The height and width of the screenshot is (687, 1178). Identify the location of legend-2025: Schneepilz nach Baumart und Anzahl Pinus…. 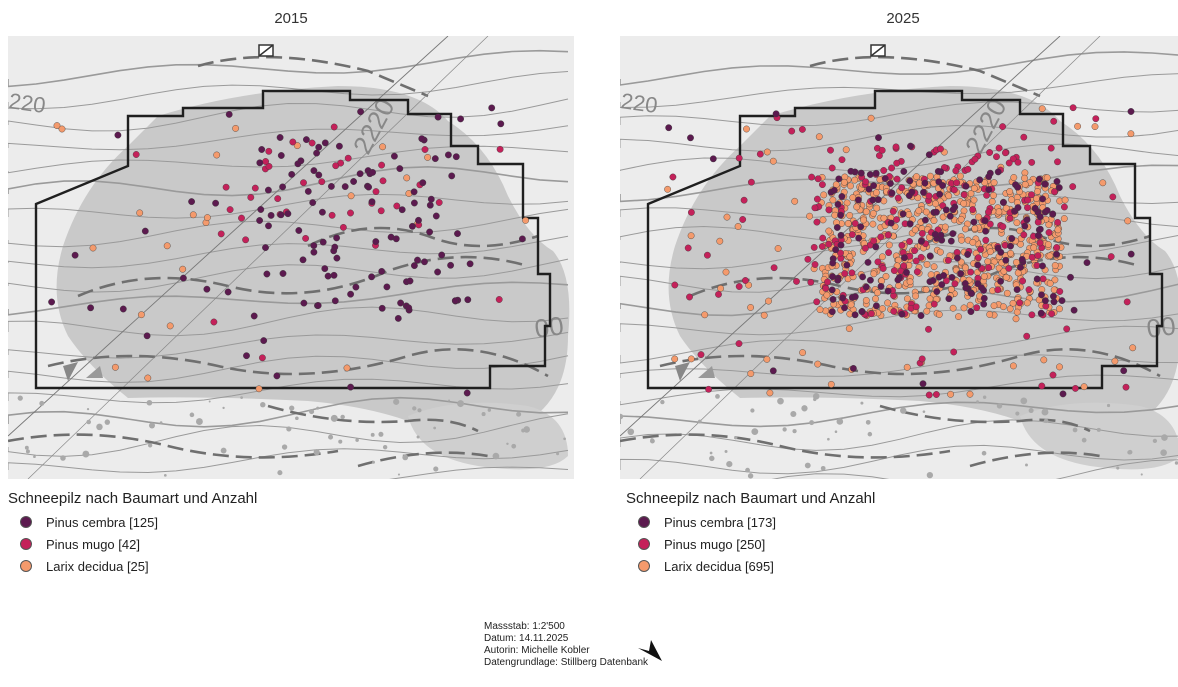
(836, 533).